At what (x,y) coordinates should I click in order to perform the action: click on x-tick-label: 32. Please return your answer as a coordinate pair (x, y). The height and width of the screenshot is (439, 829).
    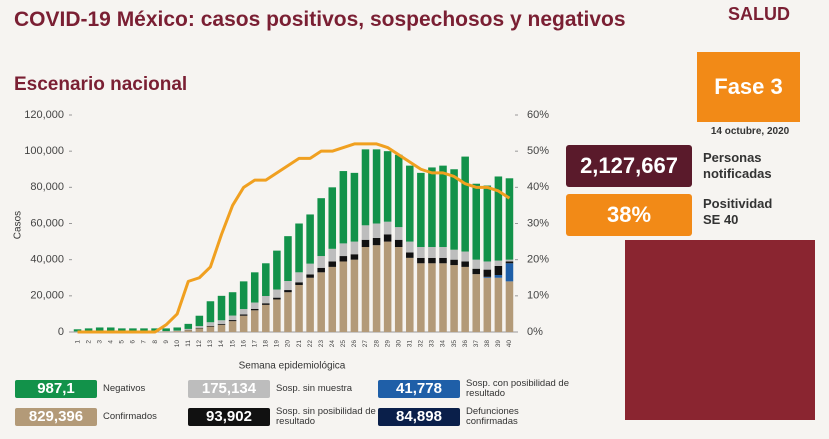
    Looking at the image, I should click on (421, 344).